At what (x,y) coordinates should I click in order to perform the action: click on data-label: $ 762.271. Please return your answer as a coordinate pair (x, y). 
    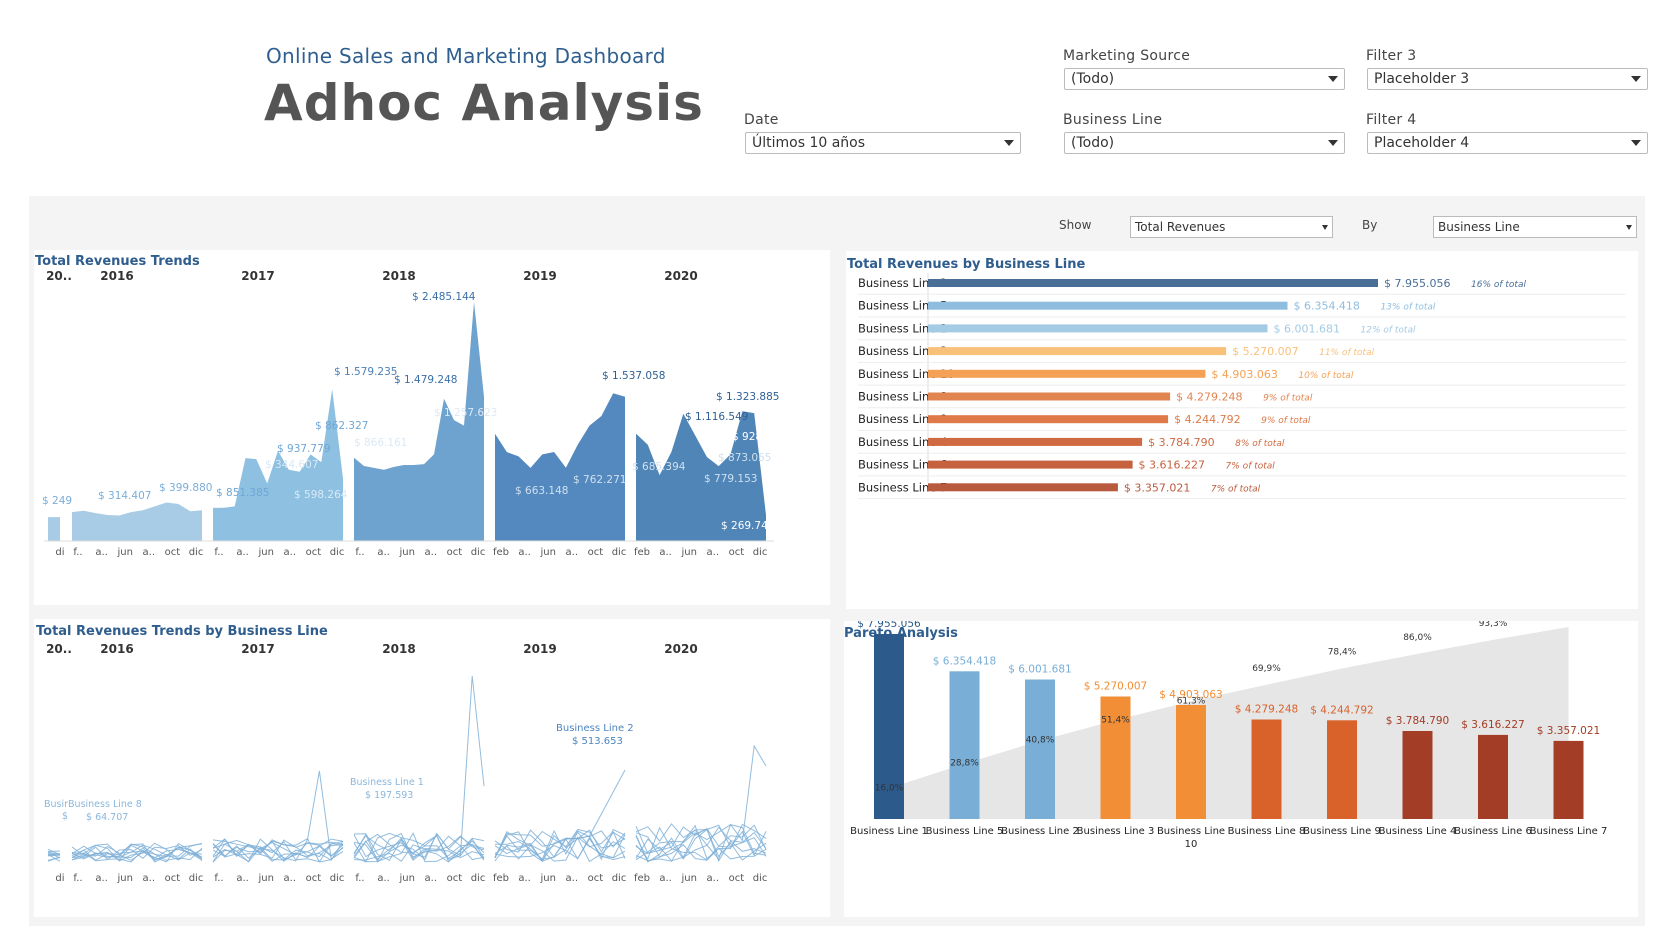
    Looking at the image, I should click on (599, 480).